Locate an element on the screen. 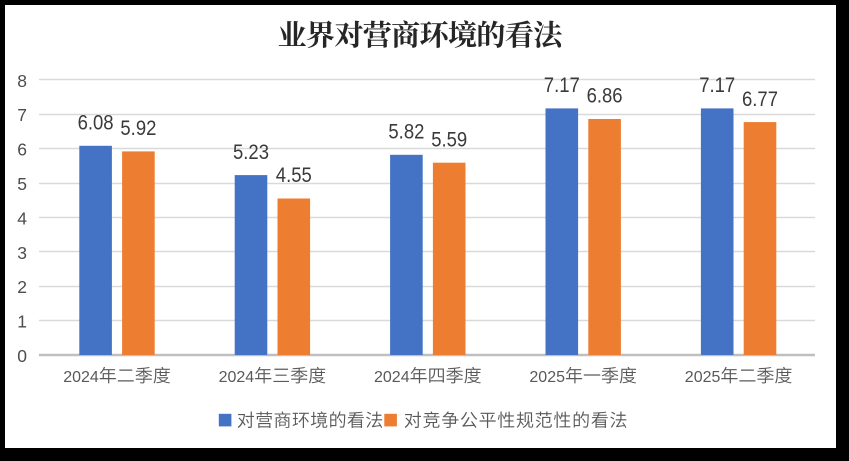 The width and height of the screenshot is (849, 461). svg-text: 6.86 is located at coordinates (605, 96).